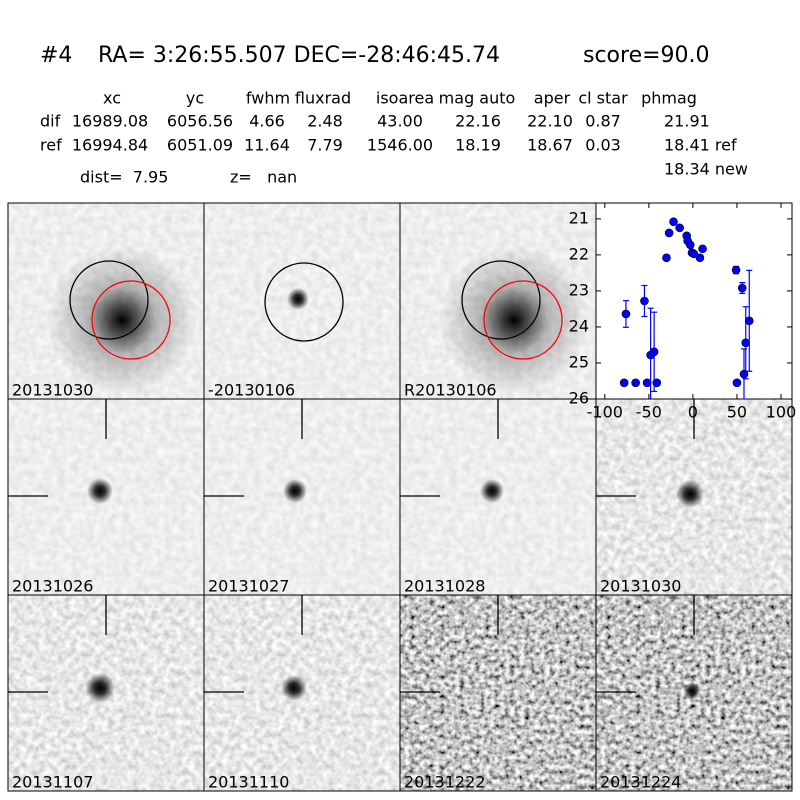 Image resolution: width=800 pixels, height=800 pixels. Describe the element at coordinates (649, 412) in the screenshot. I see `x-tick-label: -50` at that location.